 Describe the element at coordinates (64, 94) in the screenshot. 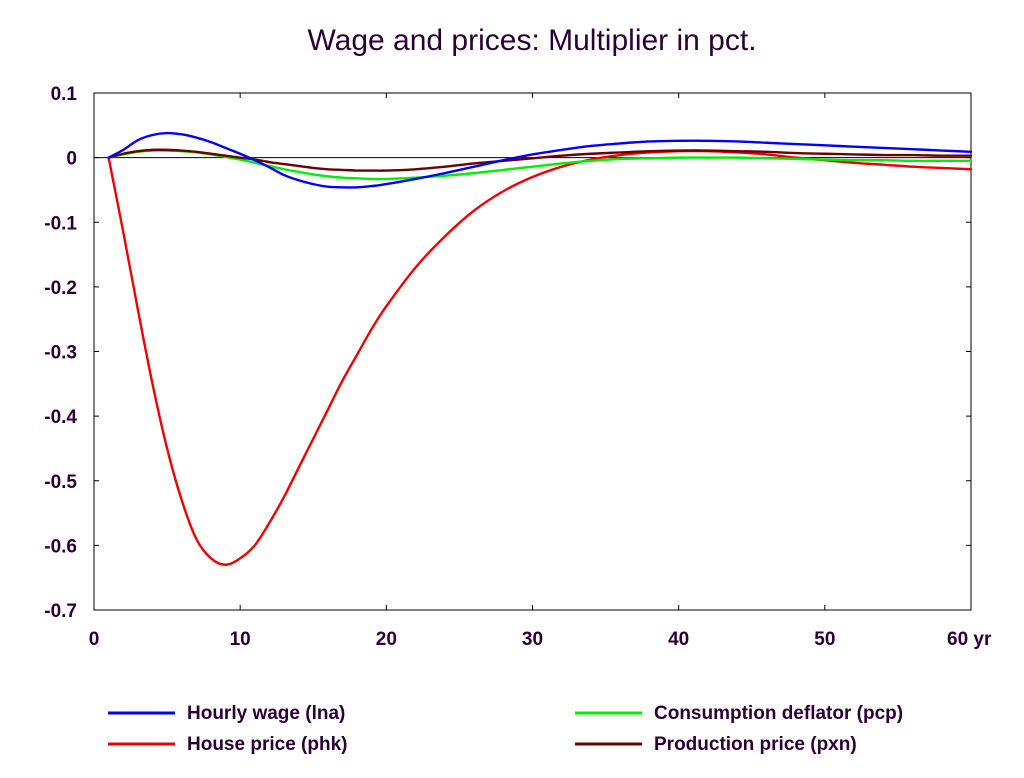

I see `y-tick-label: 0.1` at that location.